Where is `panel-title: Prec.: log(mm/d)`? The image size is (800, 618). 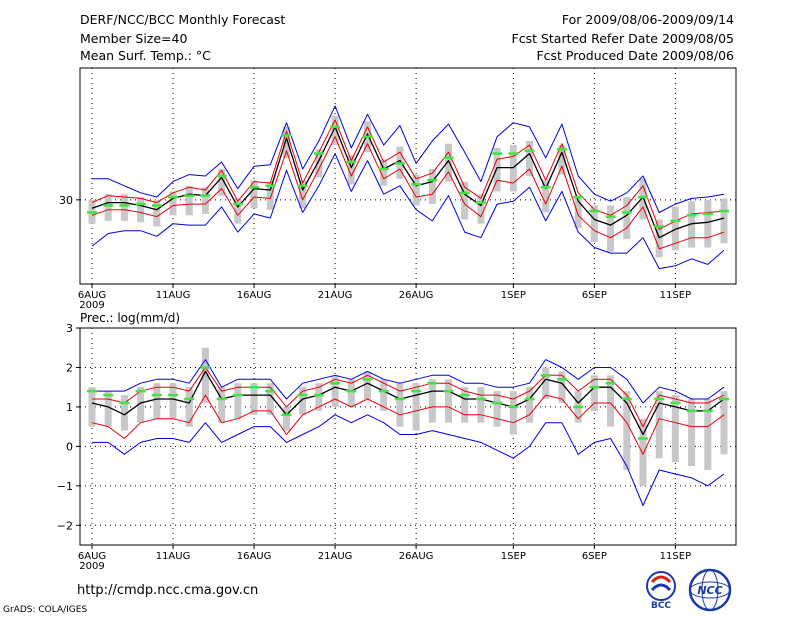
panel-title: Prec.: log(mm/d) is located at coordinates (130, 318).